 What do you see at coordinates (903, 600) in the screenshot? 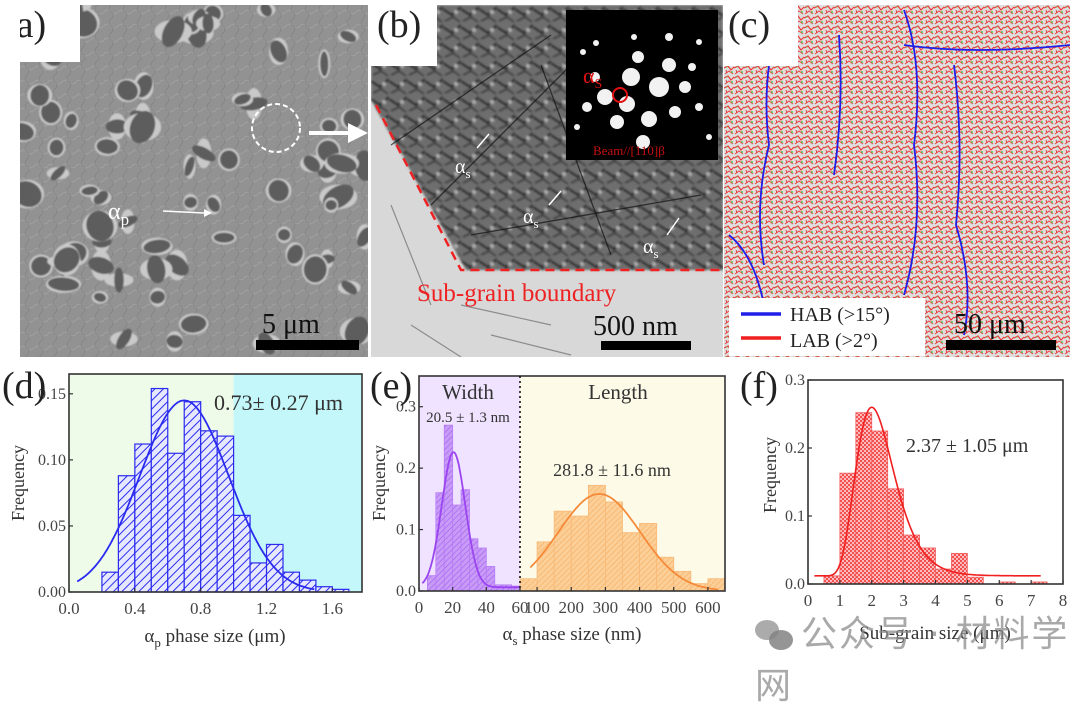
I see `x-tick-label: 3` at bounding box center [903, 600].